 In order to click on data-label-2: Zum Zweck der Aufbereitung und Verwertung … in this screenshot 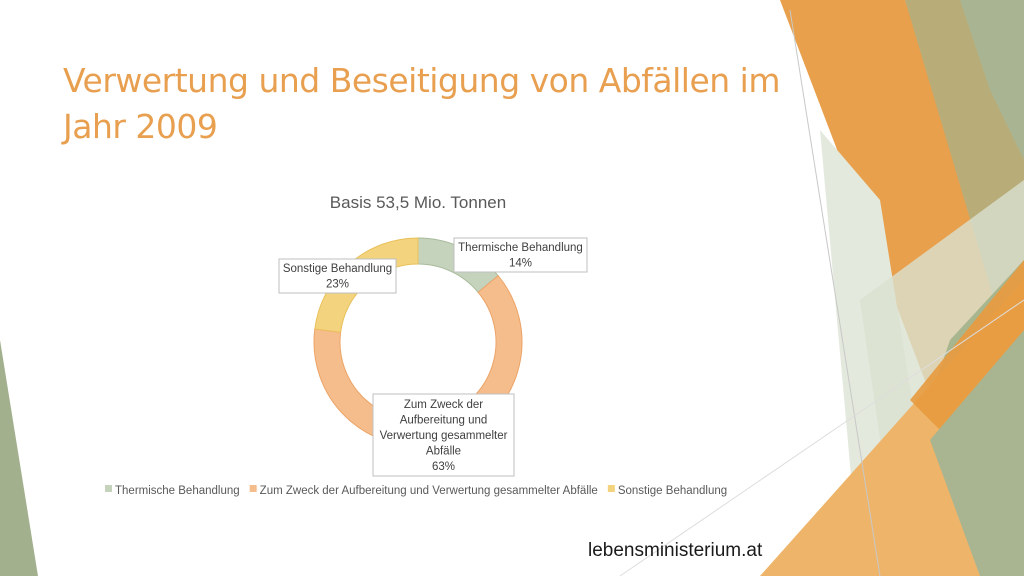, I will do `click(443, 435)`.